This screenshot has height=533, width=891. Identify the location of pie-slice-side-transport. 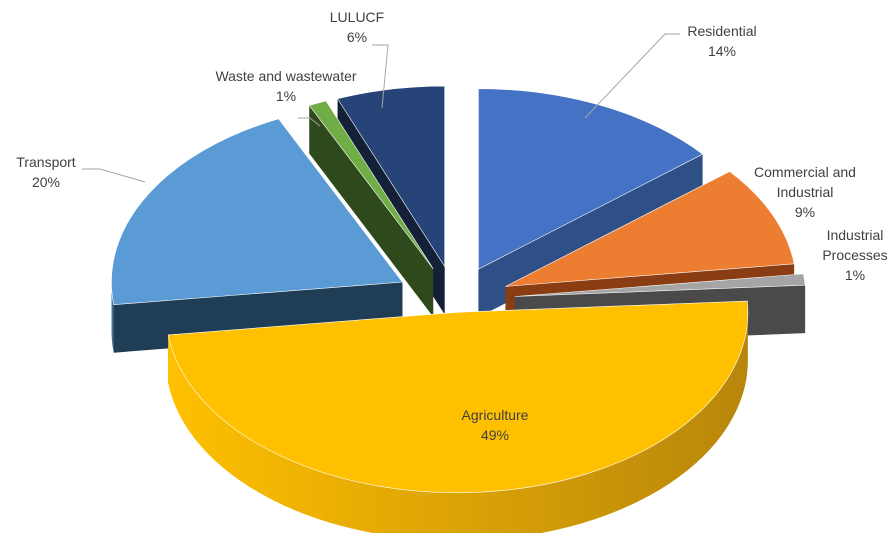
(112, 317).